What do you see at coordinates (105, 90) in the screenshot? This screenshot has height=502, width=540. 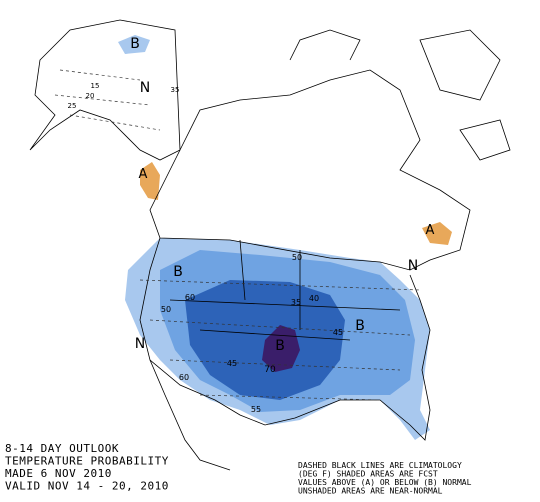 I see `alaska-outline` at bounding box center [105, 90].